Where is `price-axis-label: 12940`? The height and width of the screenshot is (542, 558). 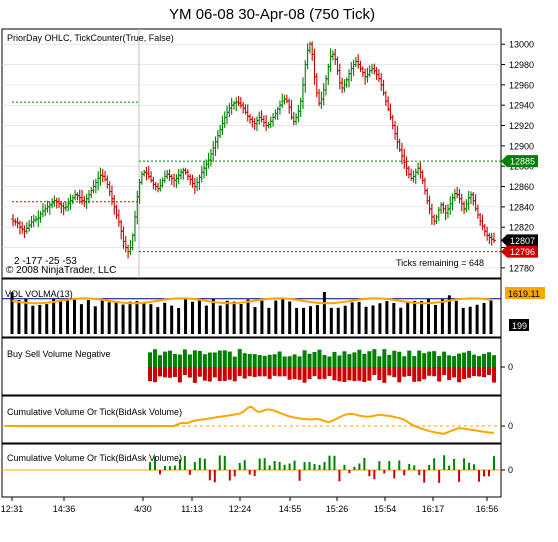
price-axis-label: 12940 is located at coordinates (521, 106).